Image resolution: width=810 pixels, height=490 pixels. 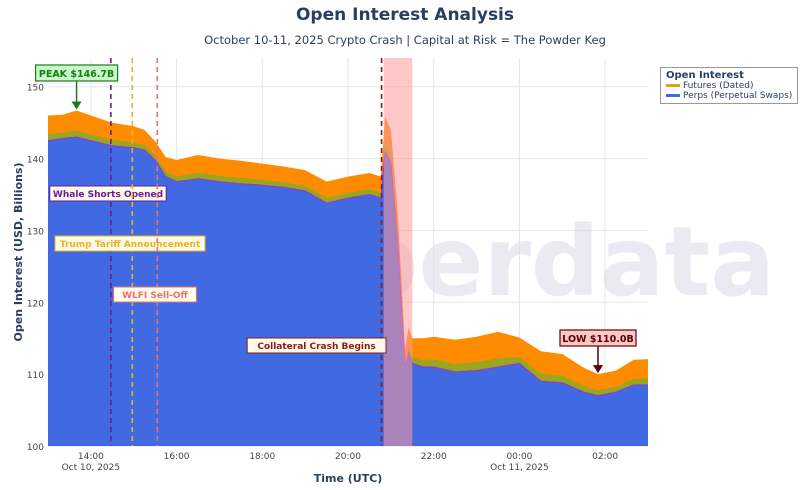 I want to click on event-label: Trump Tariff Announcement, so click(x=130, y=245).